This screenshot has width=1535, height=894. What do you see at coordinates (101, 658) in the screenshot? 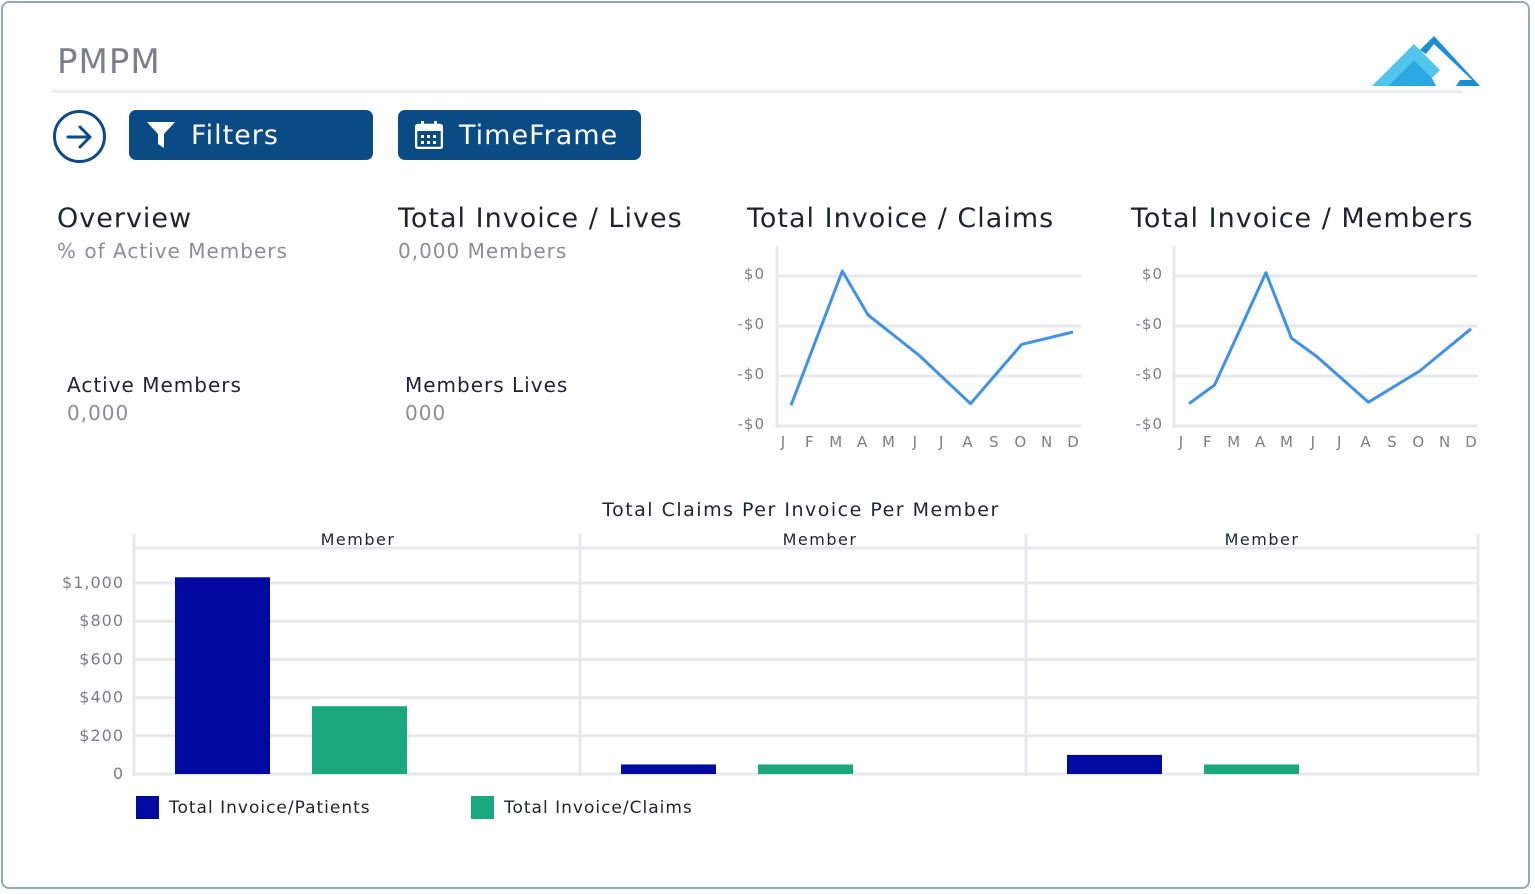
I see `bar-y-tick-label: $600` at bounding box center [101, 658].